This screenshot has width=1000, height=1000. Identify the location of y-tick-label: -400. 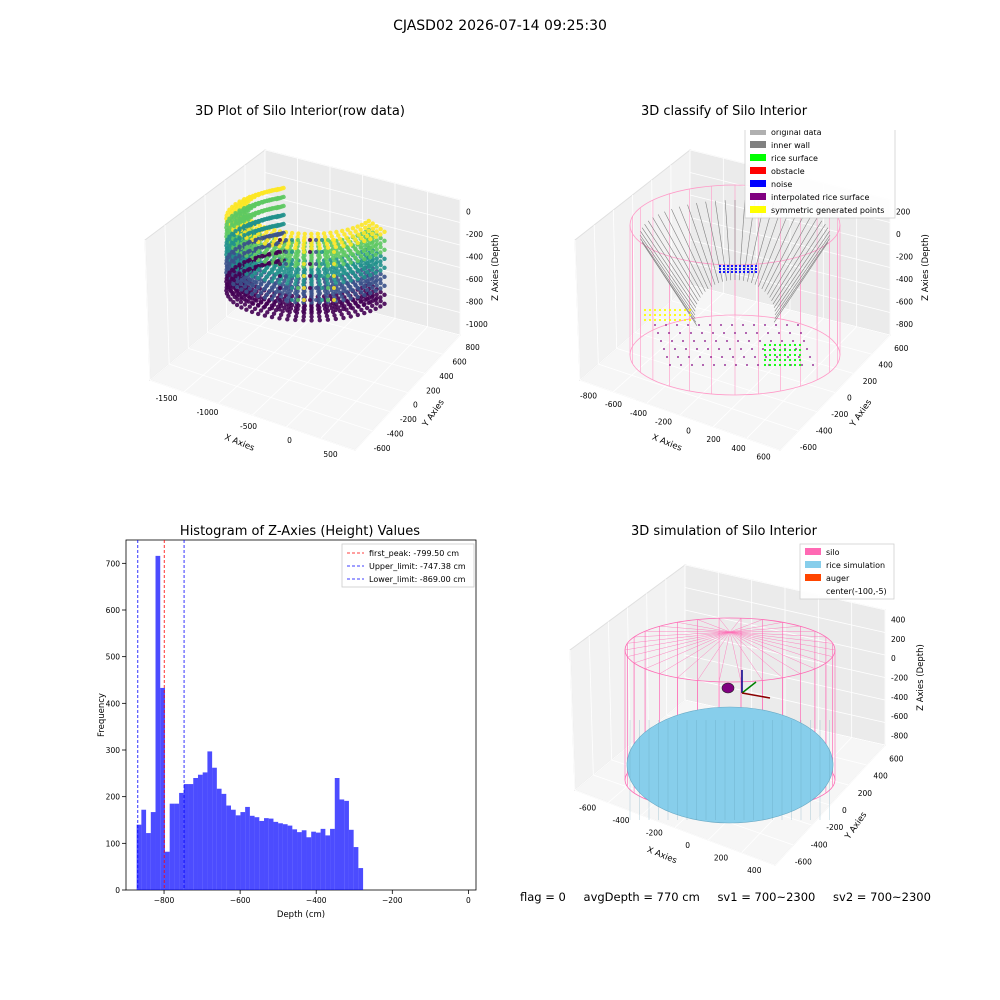
(395, 433).